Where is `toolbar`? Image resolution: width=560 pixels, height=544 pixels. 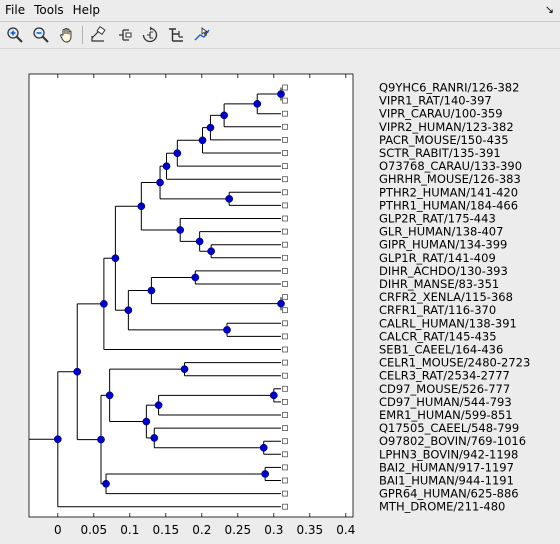 toolbar is located at coordinates (280, 35).